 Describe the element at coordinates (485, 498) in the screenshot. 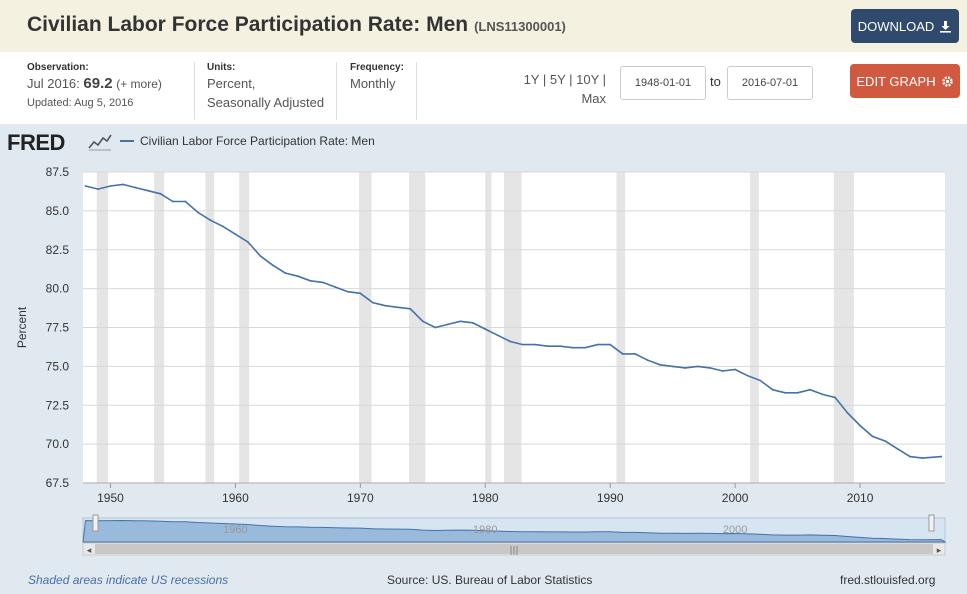

I see `x-tick-label: 1980` at that location.